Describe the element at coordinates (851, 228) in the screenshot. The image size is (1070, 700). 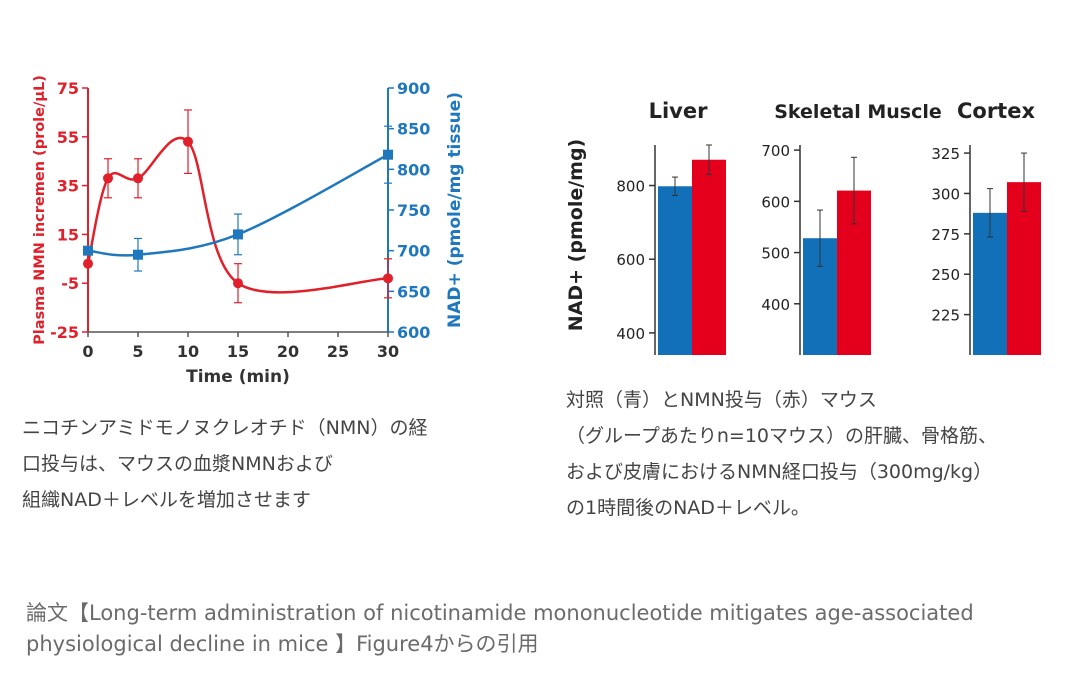
I see `bar-panel: Skeletal Muscle 700 600 500 400` at that location.